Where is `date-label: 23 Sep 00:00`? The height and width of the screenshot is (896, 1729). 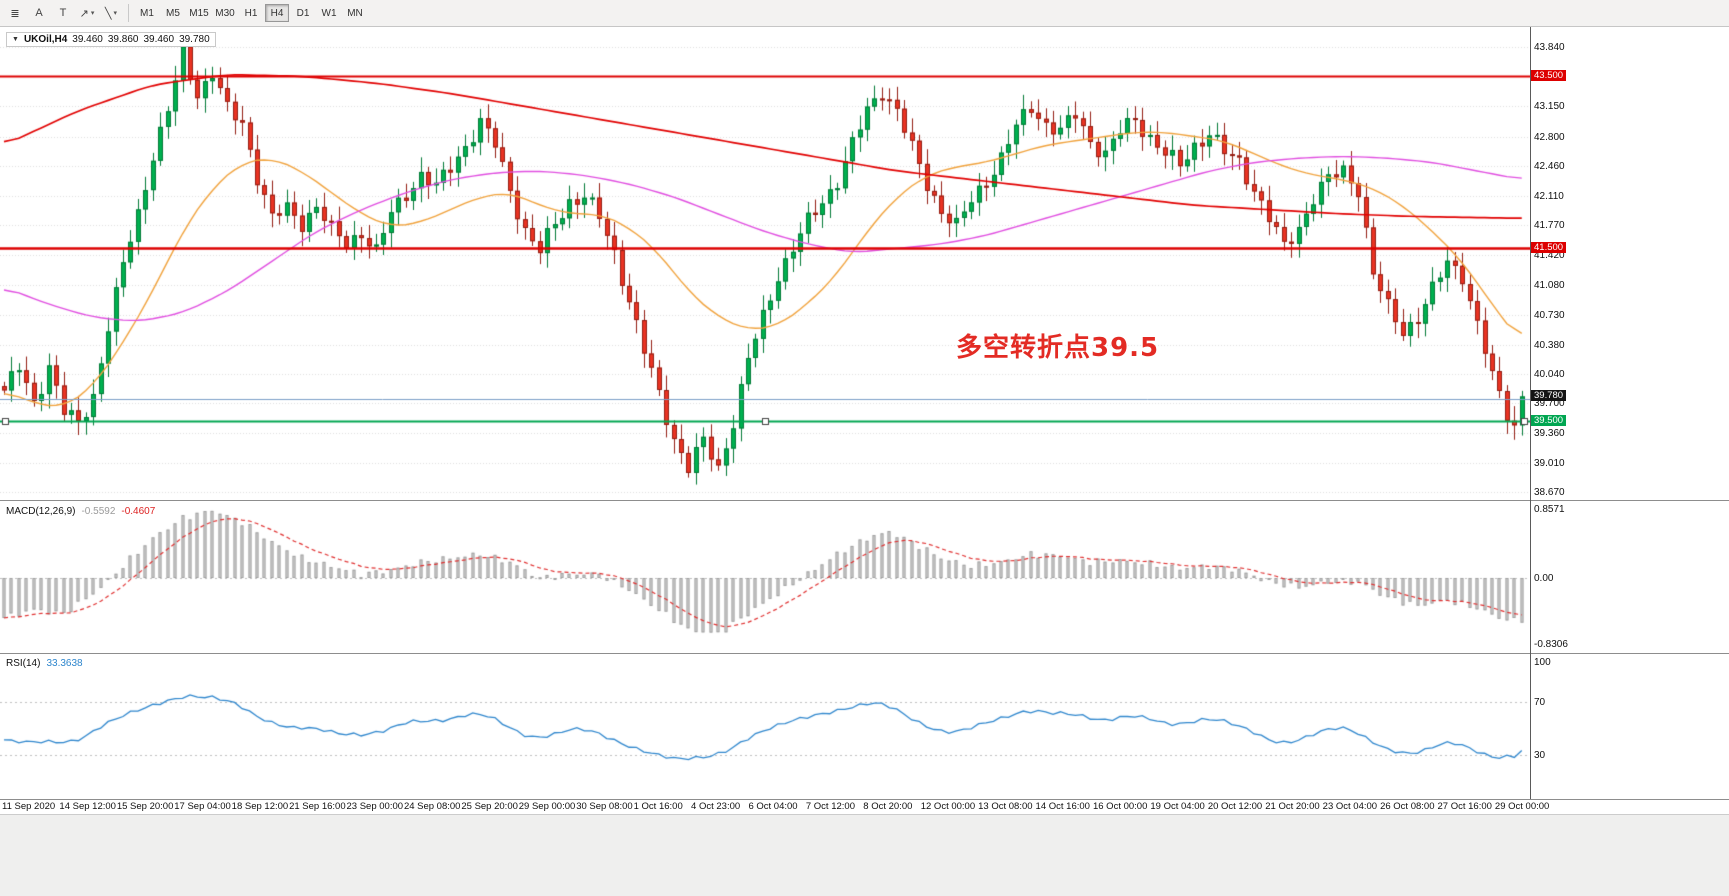
date-label: 23 Sep 00:00 is located at coordinates (375, 806).